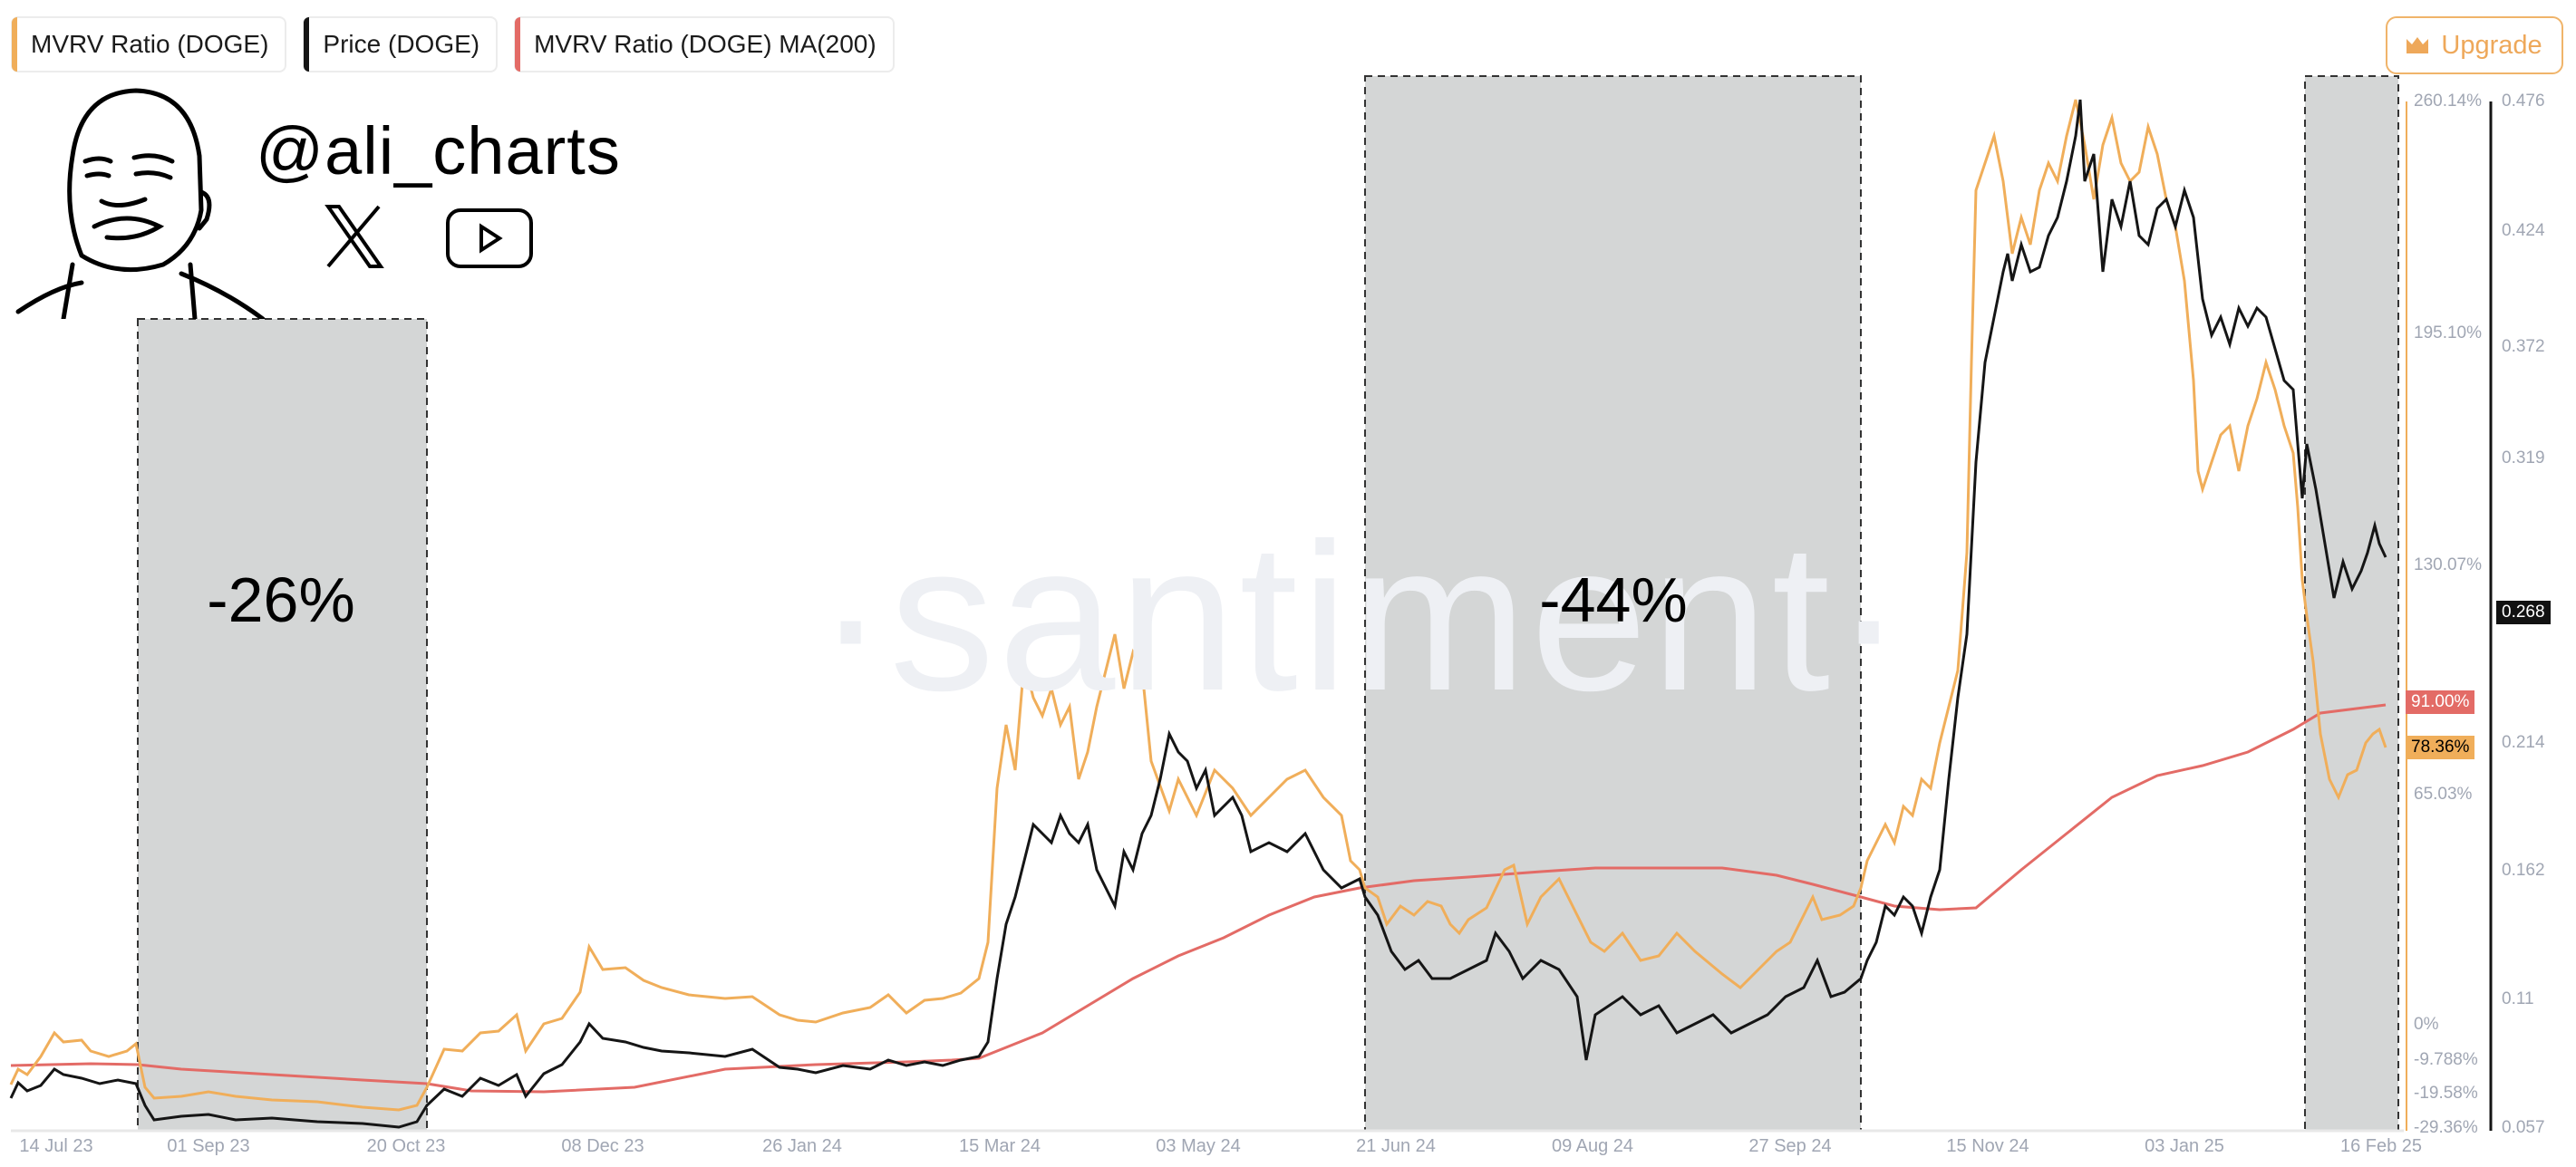  Describe the element at coordinates (2440, 702) in the screenshot. I see `ma200-current-badge: 91.00%` at that location.